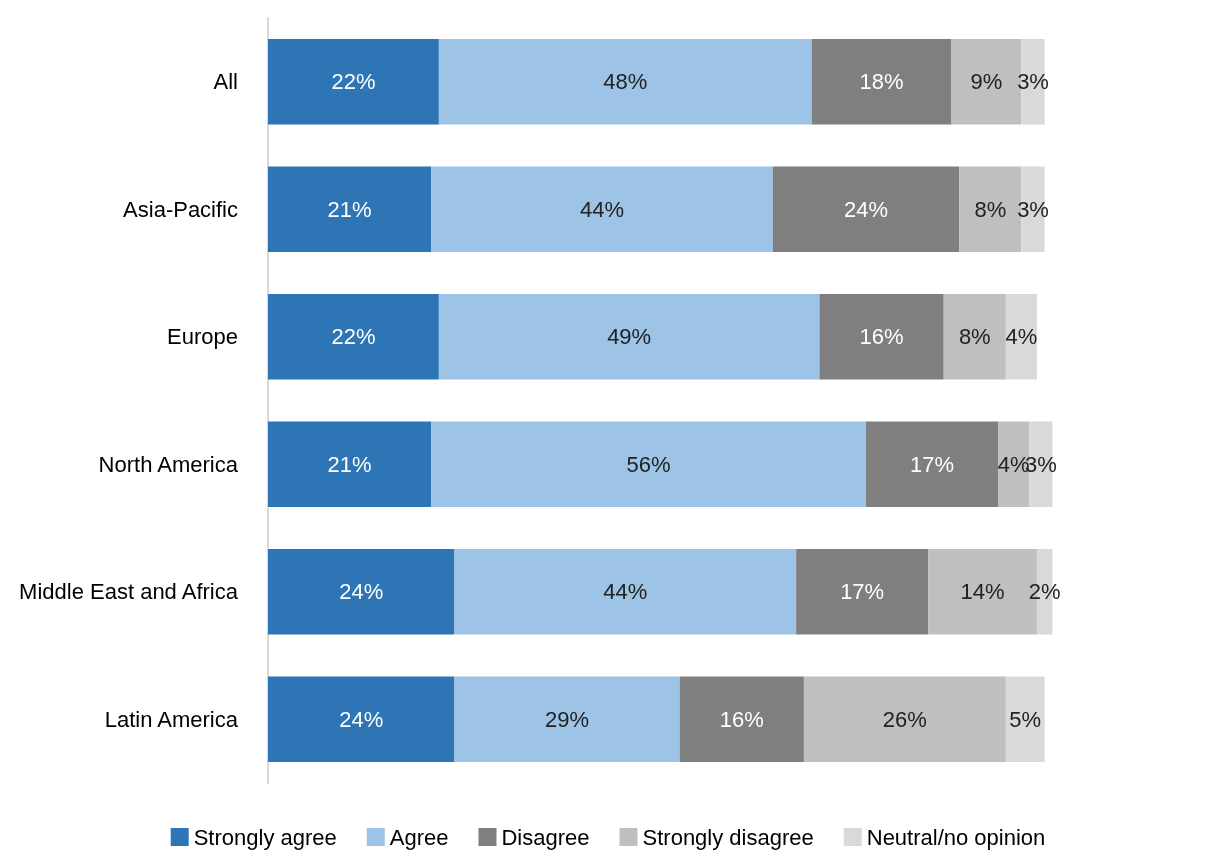 The image size is (1219, 863). I want to click on data-label: 5%, so click(1025, 719).